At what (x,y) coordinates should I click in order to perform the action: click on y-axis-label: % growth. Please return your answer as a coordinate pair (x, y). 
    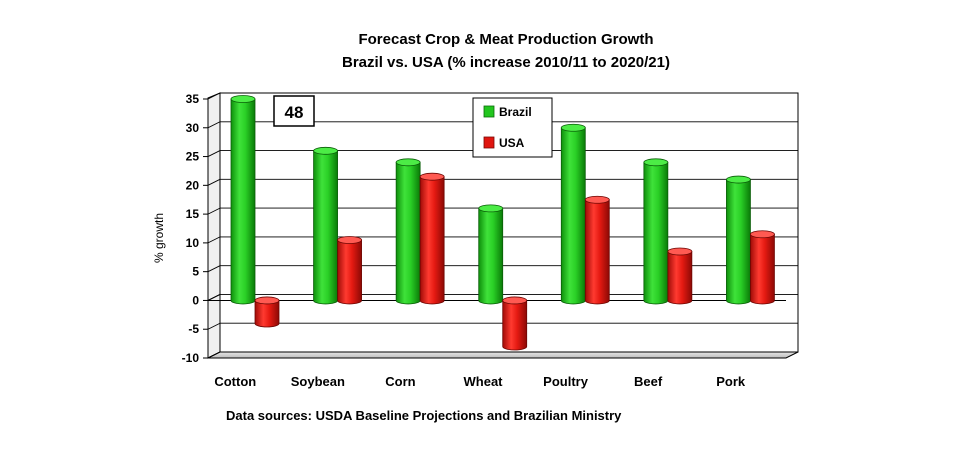
    Looking at the image, I should click on (159, 238).